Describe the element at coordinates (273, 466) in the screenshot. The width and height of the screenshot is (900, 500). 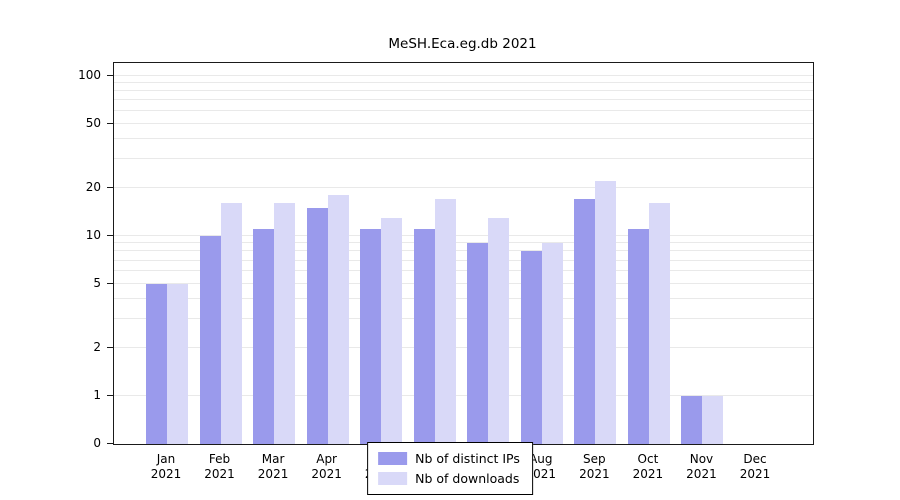
I see `x-label: Mar 2021` at that location.